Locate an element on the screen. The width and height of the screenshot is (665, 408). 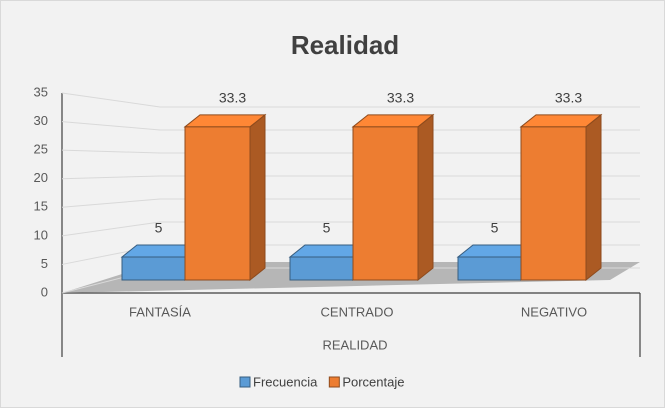
y-tick-label: 0 is located at coordinates (44, 291).